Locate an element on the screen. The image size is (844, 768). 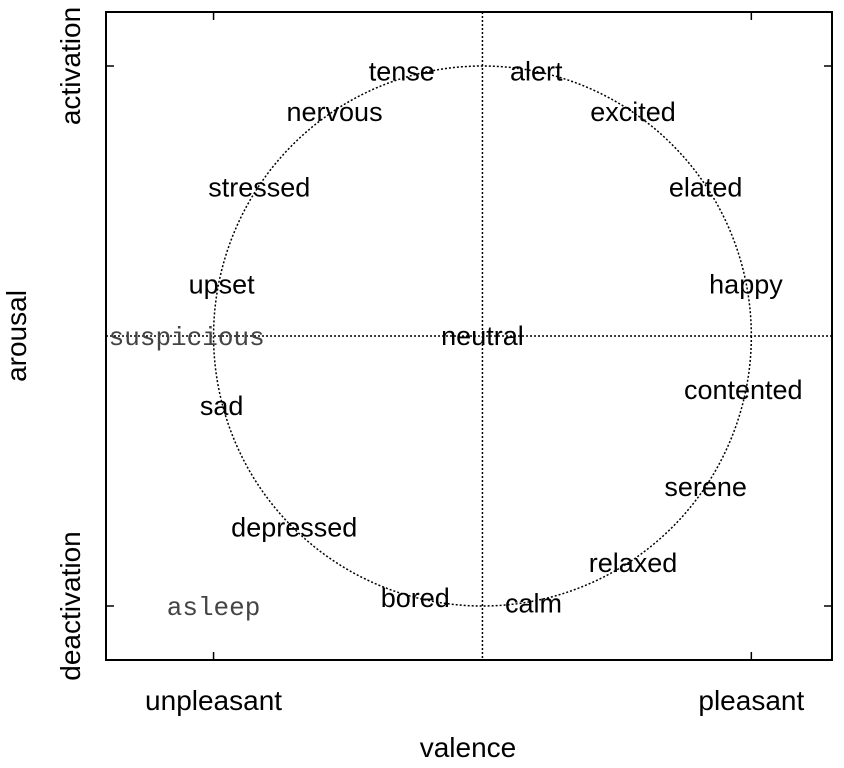
point-label: depressed is located at coordinates (294, 528).